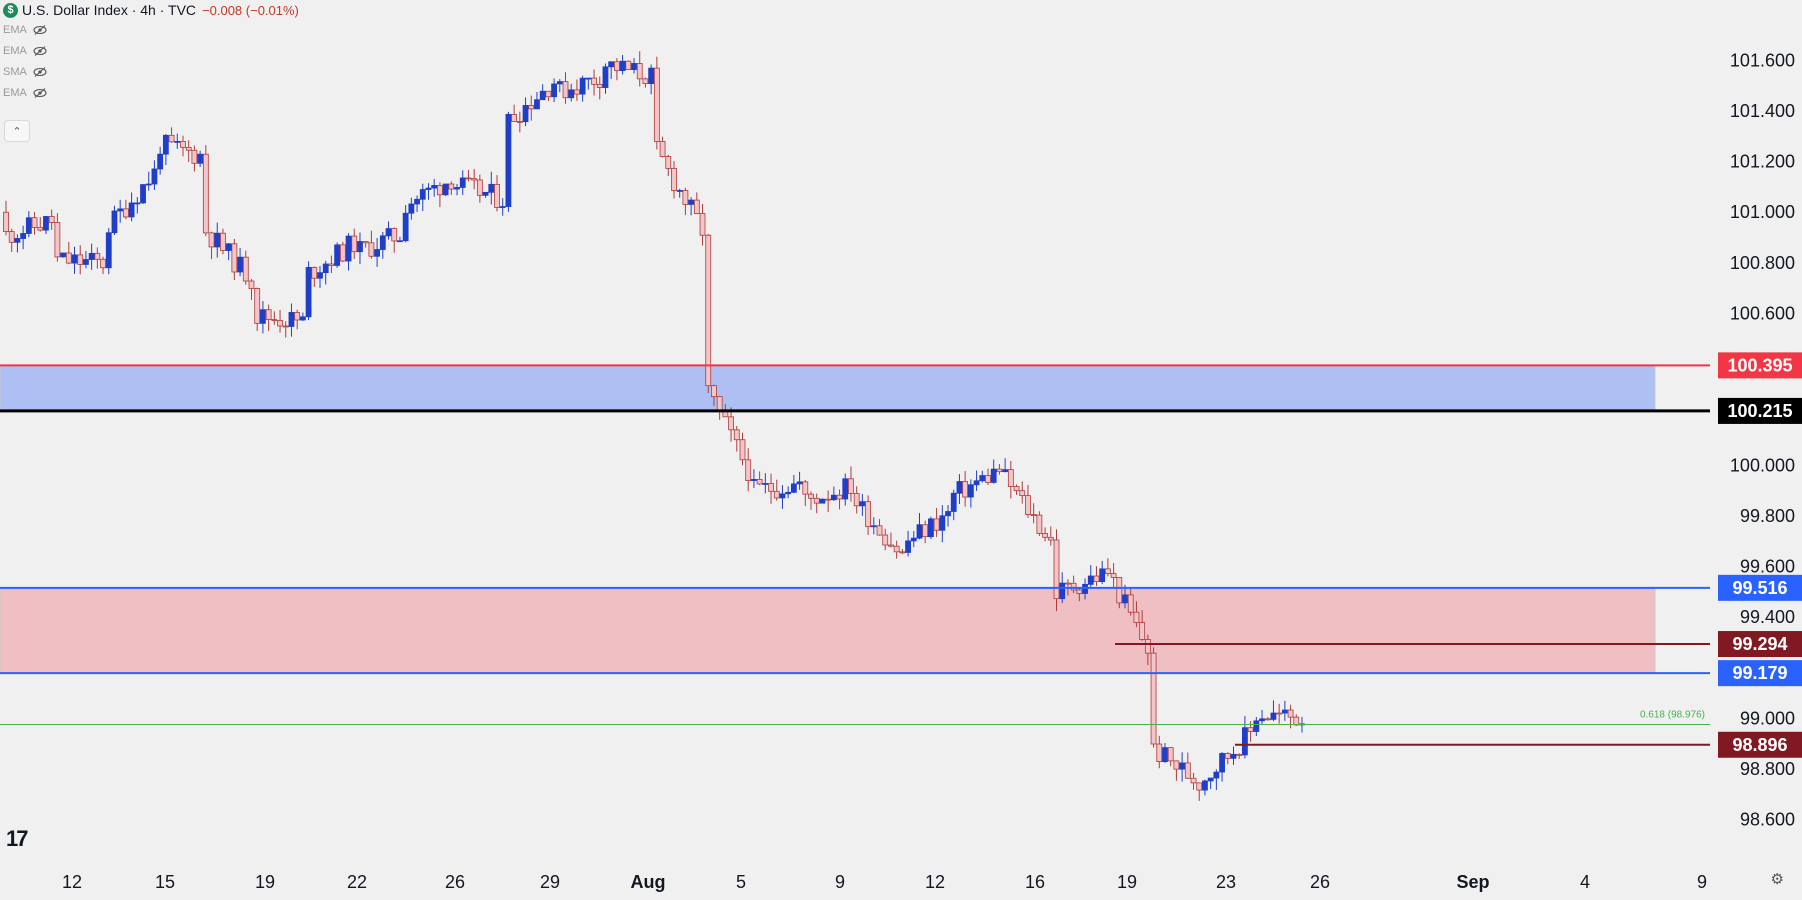 This screenshot has height=900, width=1802. What do you see at coordinates (1762, 162) in the screenshot?
I see `price-tick-label: 101.200` at bounding box center [1762, 162].